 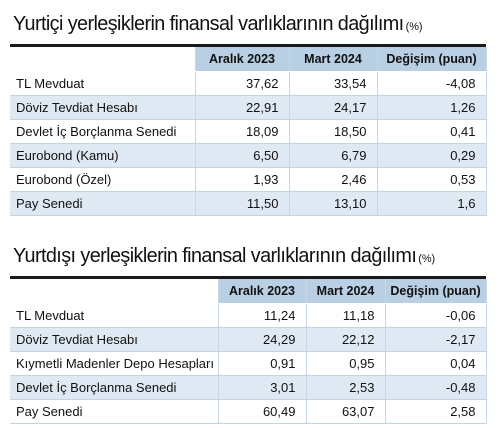 What do you see at coordinates (242, 179) in the screenshot?
I see `cell-value: 1,93` at bounding box center [242, 179].